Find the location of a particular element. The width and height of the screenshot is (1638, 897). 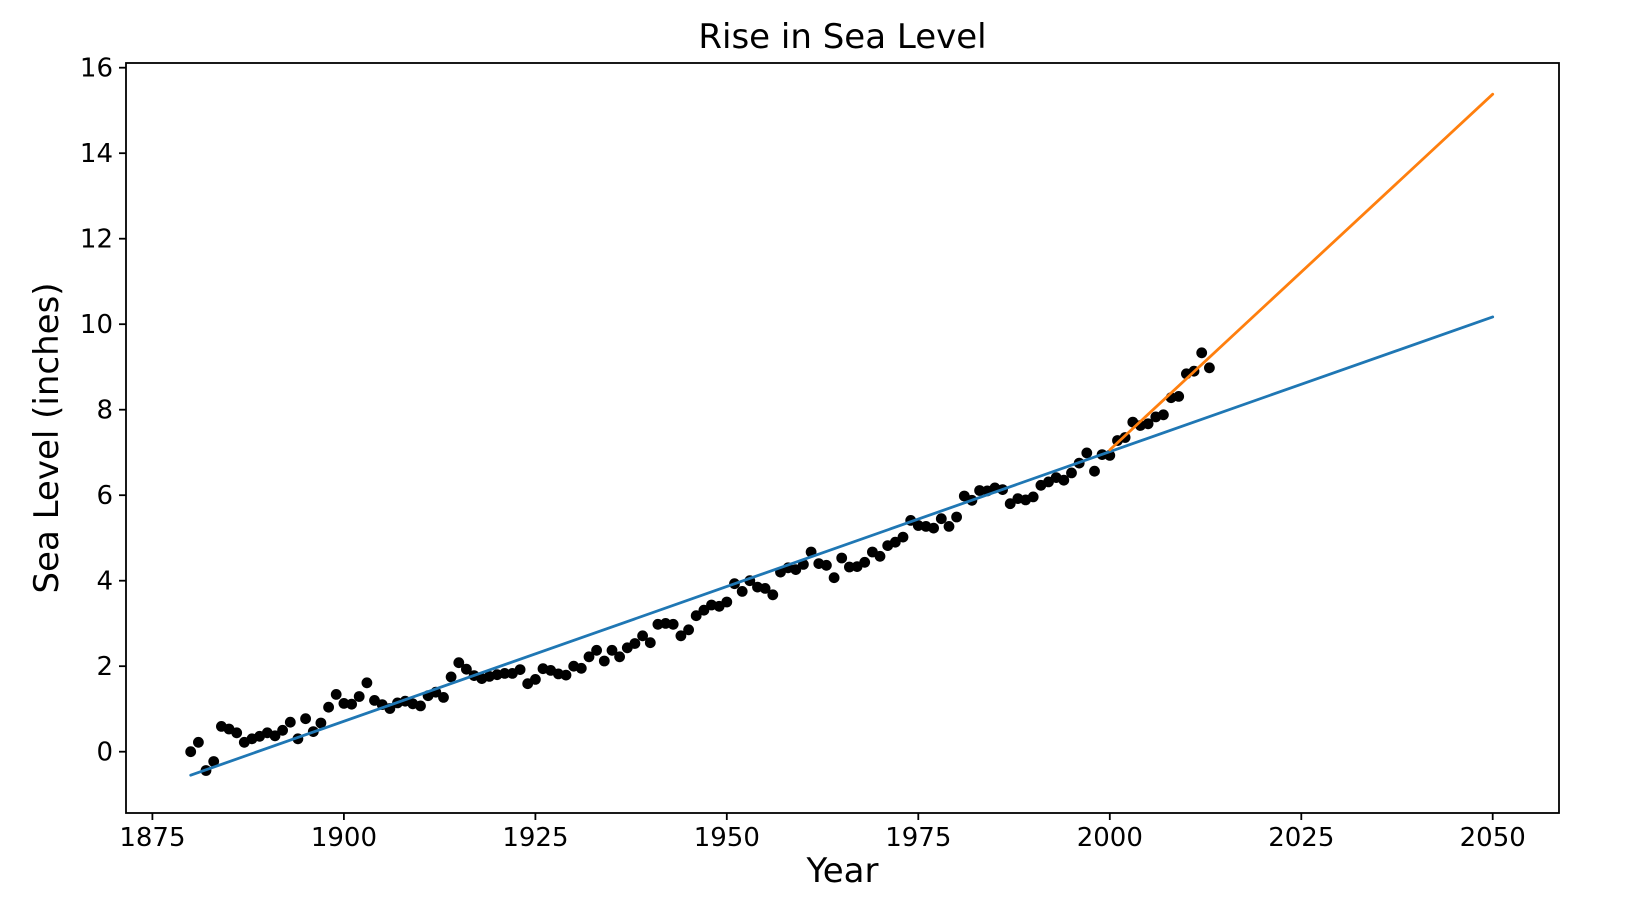

y-tick-label: 6 is located at coordinates (104, 496).